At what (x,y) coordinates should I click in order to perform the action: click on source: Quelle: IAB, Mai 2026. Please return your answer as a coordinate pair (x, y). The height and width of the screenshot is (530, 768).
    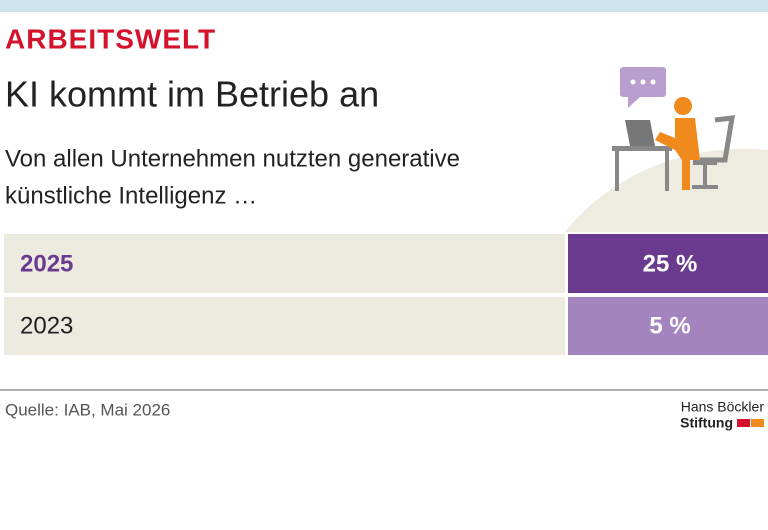
    Looking at the image, I should click on (87, 409).